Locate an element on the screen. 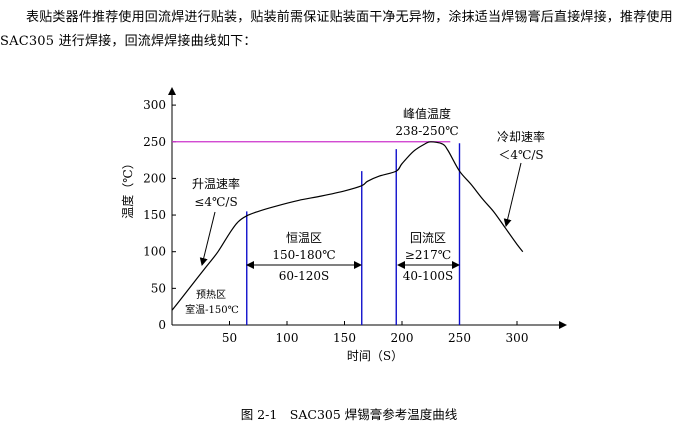  ramp-up-title: 升温速率 is located at coordinates (216, 183).